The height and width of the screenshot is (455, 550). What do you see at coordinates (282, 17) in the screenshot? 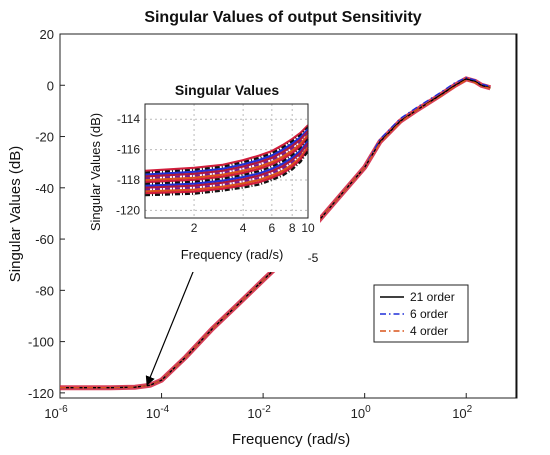
I see `chart-title: Singular Values of output Sensitivity` at bounding box center [282, 17].